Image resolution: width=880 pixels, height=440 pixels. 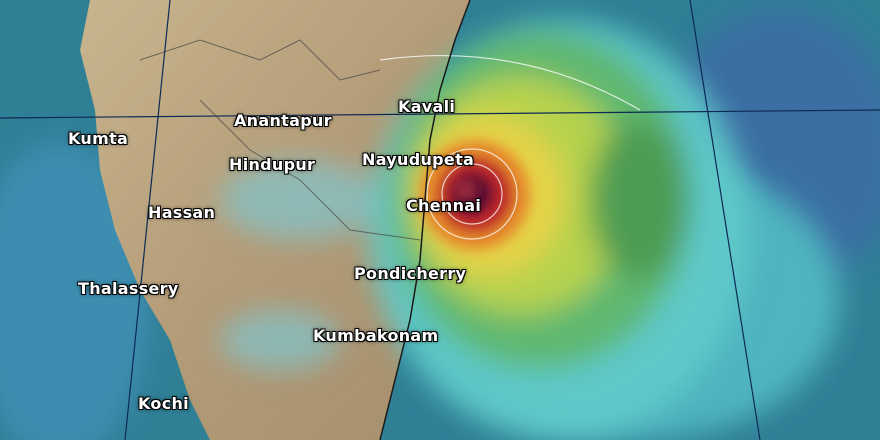 What do you see at coordinates (418, 159) in the screenshot?
I see `city-label-nayudupeta: Nayudupeta` at bounding box center [418, 159].